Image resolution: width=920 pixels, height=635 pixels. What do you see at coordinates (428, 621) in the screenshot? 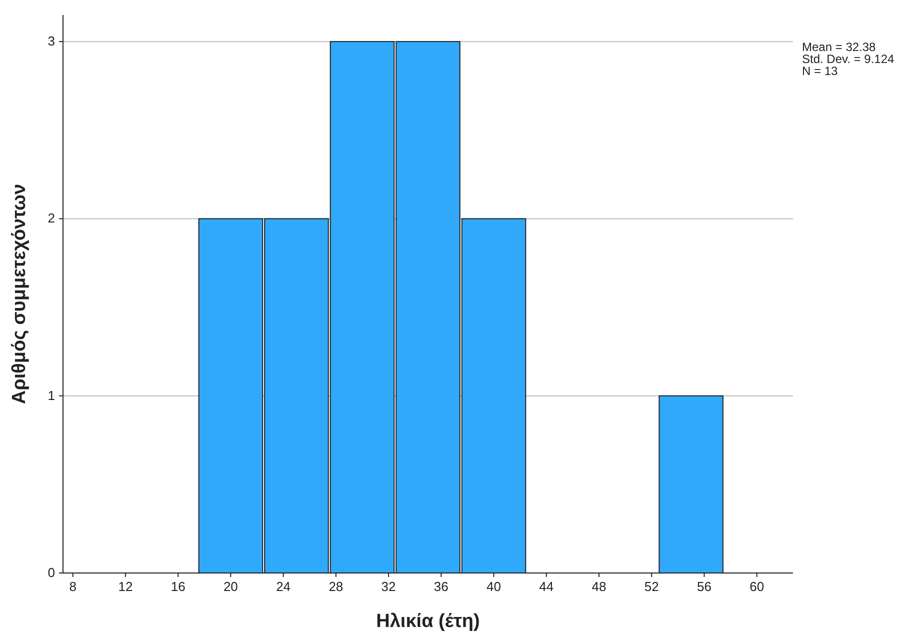
I see `x-axis-title: Ηλικία (έτη)` at bounding box center [428, 621].